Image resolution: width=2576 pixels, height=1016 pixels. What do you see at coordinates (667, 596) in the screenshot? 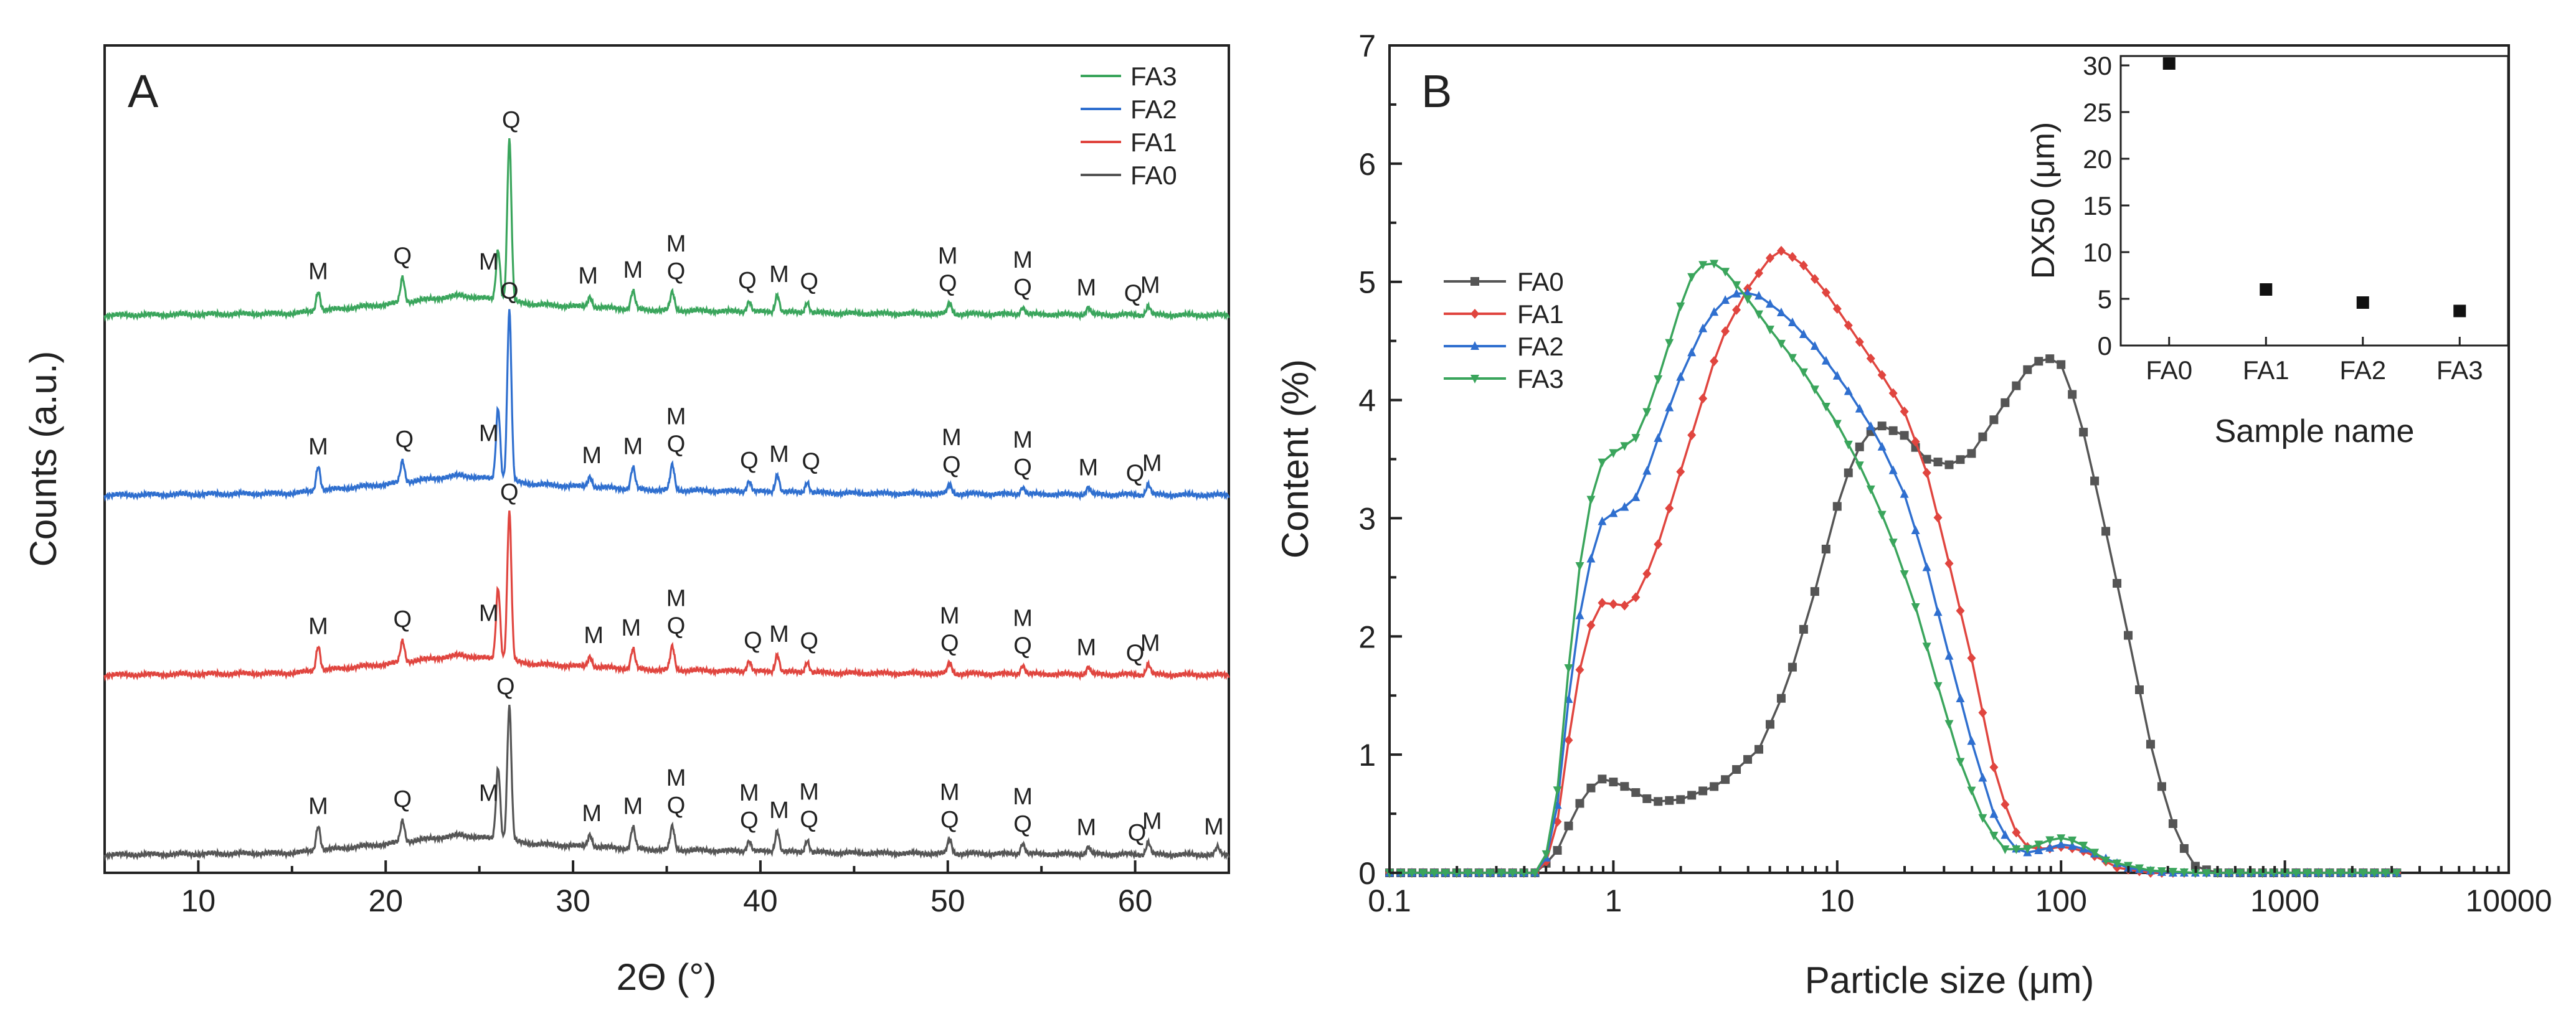
I see `xrd-series-fa1` at bounding box center [667, 596].